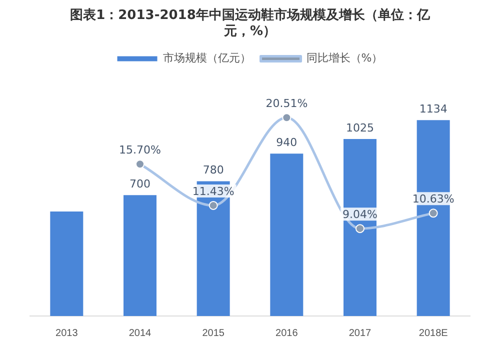  What do you see at coordinates (140, 183) in the screenshot?
I see `data-label: 700` at bounding box center [140, 183].